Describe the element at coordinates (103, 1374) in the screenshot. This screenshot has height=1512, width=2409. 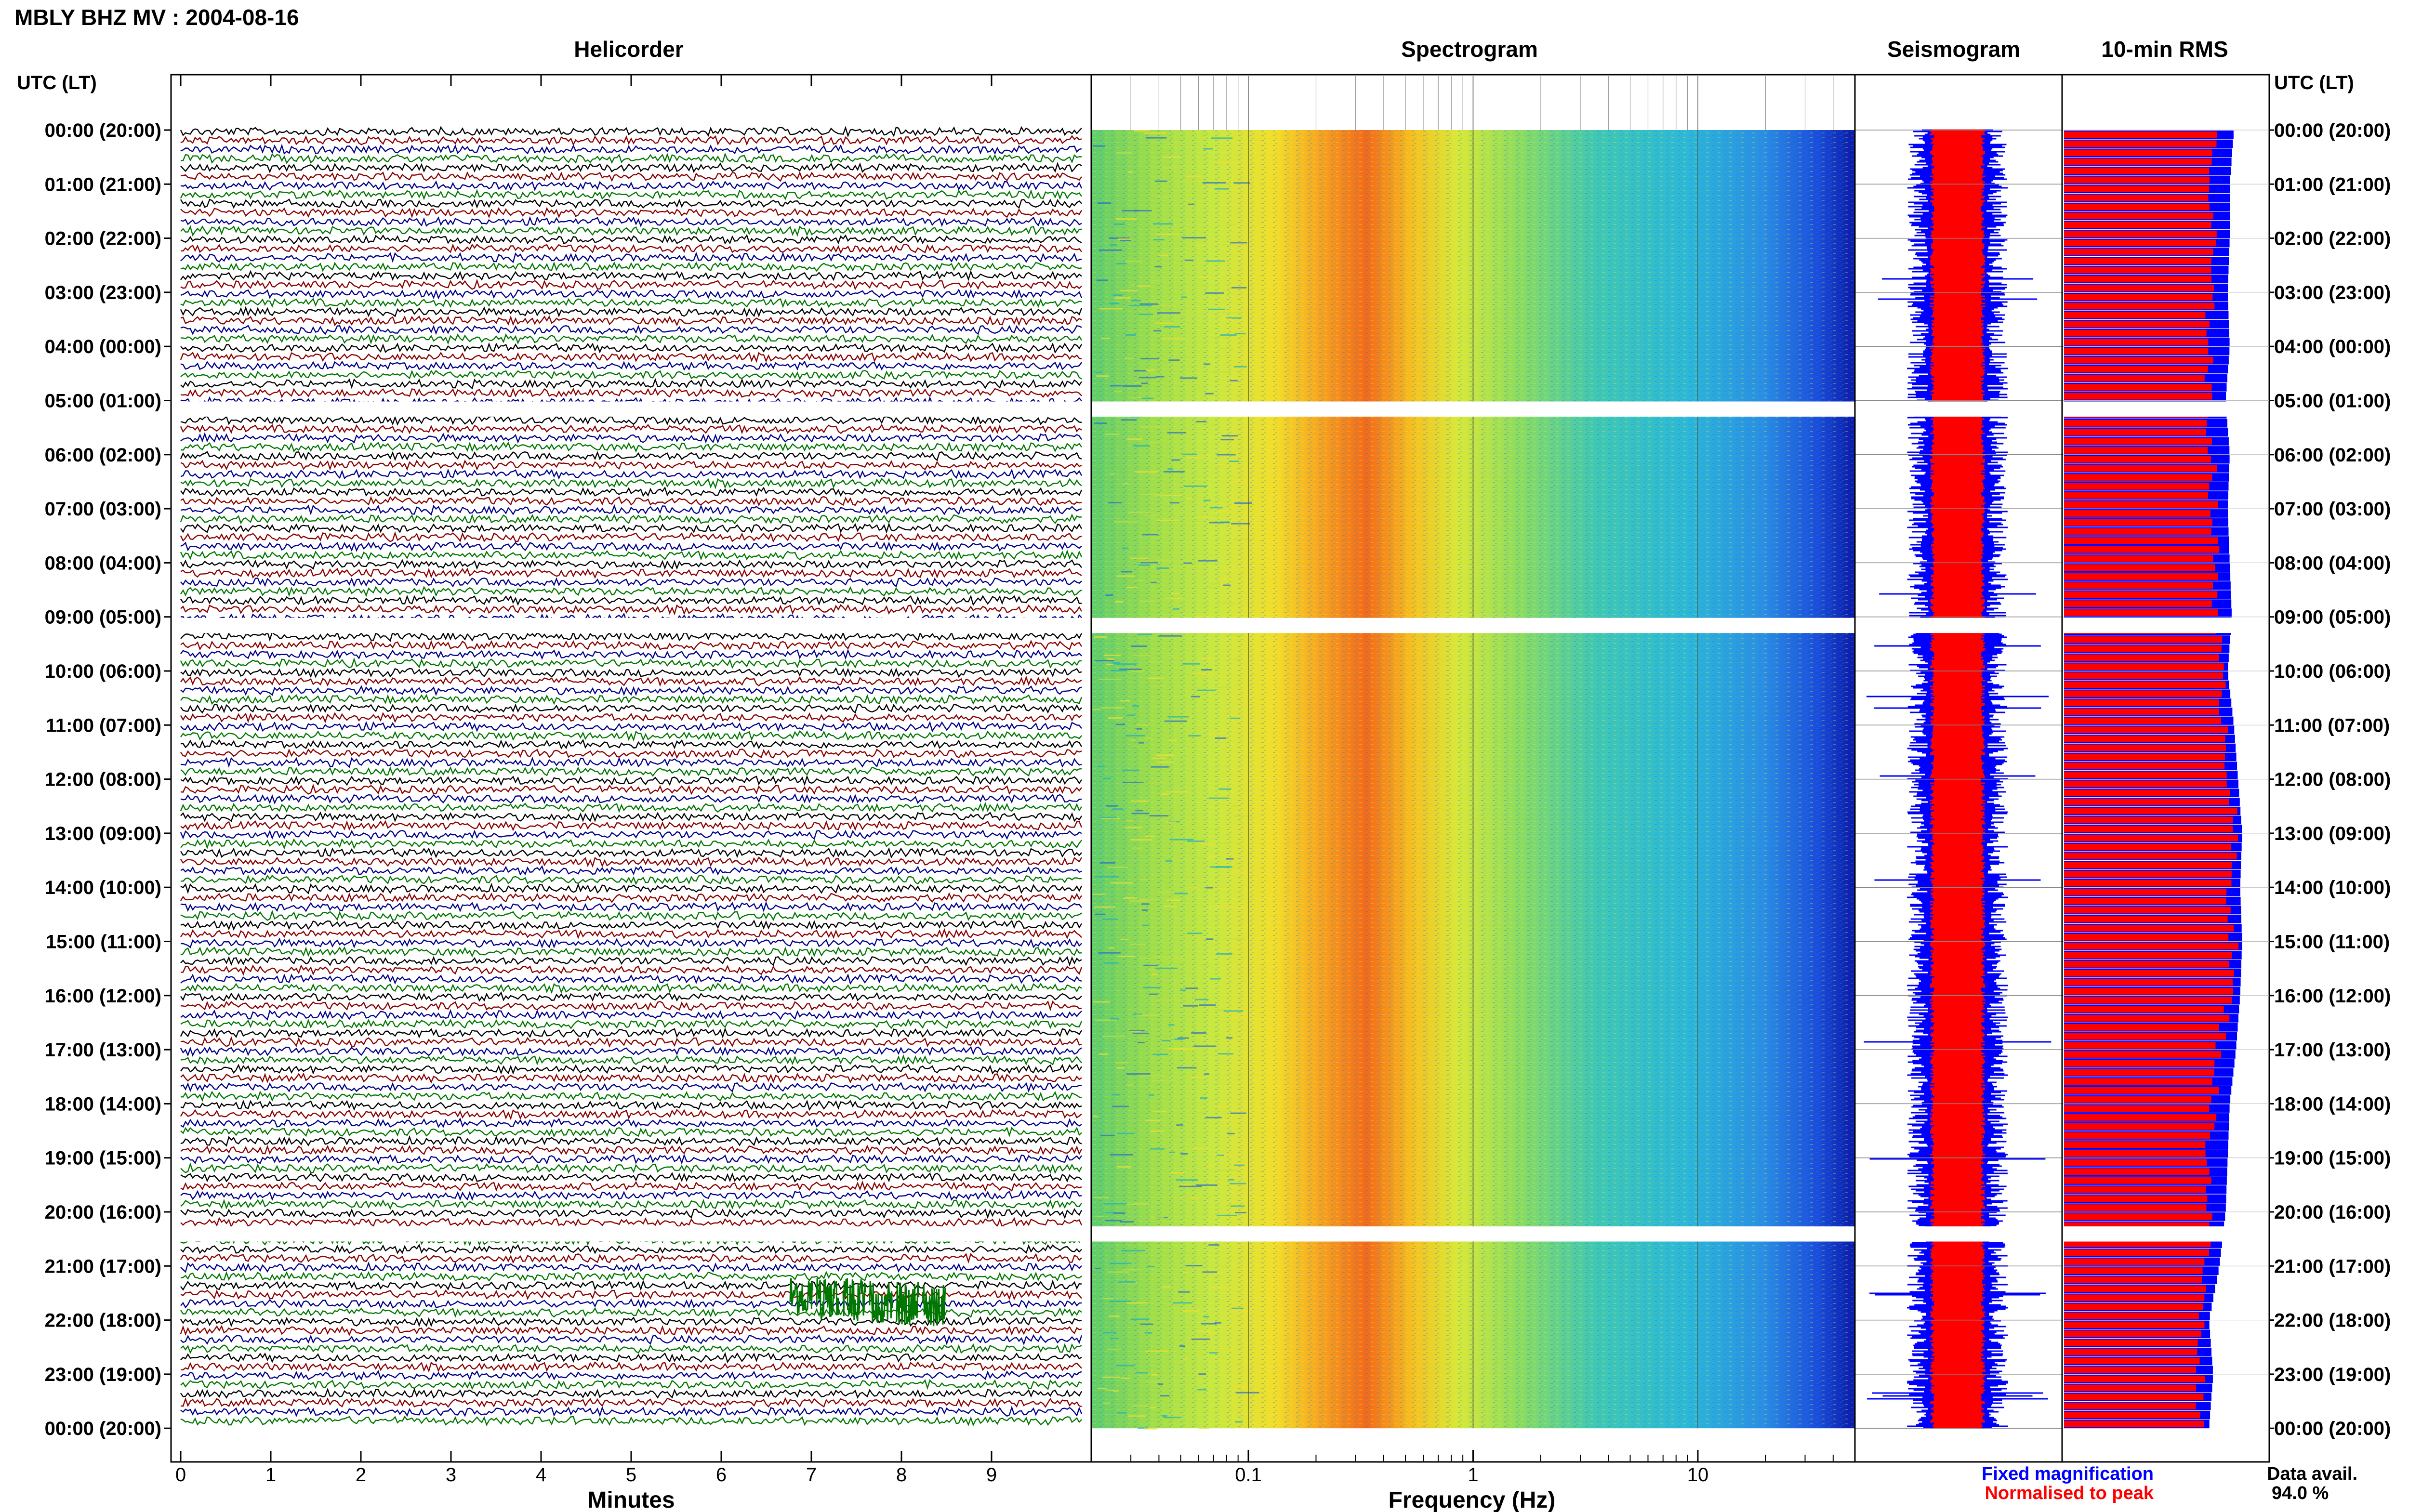
I see `time-label-left: 23:00 (19:00)` at that location.